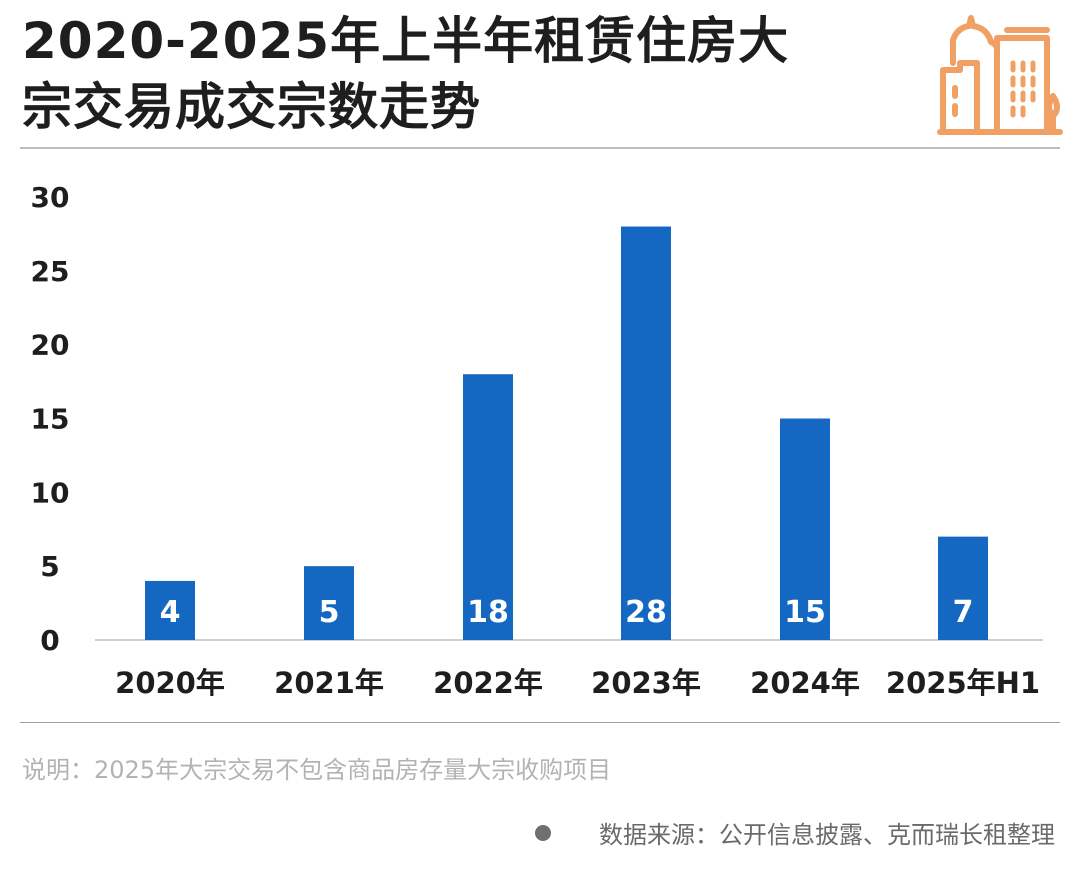 This screenshot has height=888, width=1080. What do you see at coordinates (50, 271) in the screenshot?
I see `y-tick-label: 25` at bounding box center [50, 271].